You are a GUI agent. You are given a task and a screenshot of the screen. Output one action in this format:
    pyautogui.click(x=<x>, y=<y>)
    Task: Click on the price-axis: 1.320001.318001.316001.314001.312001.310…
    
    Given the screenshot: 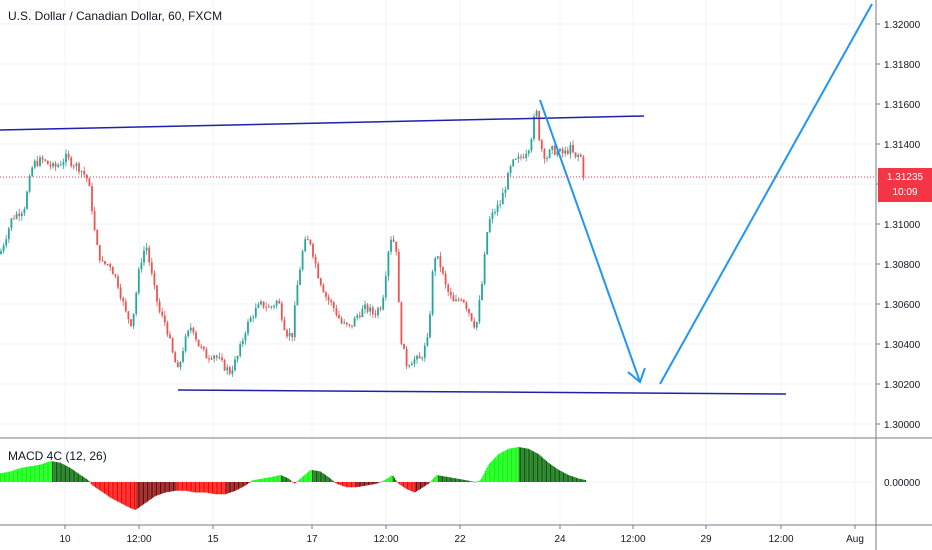 What is the action you would take?
    pyautogui.click(x=898, y=254)
    